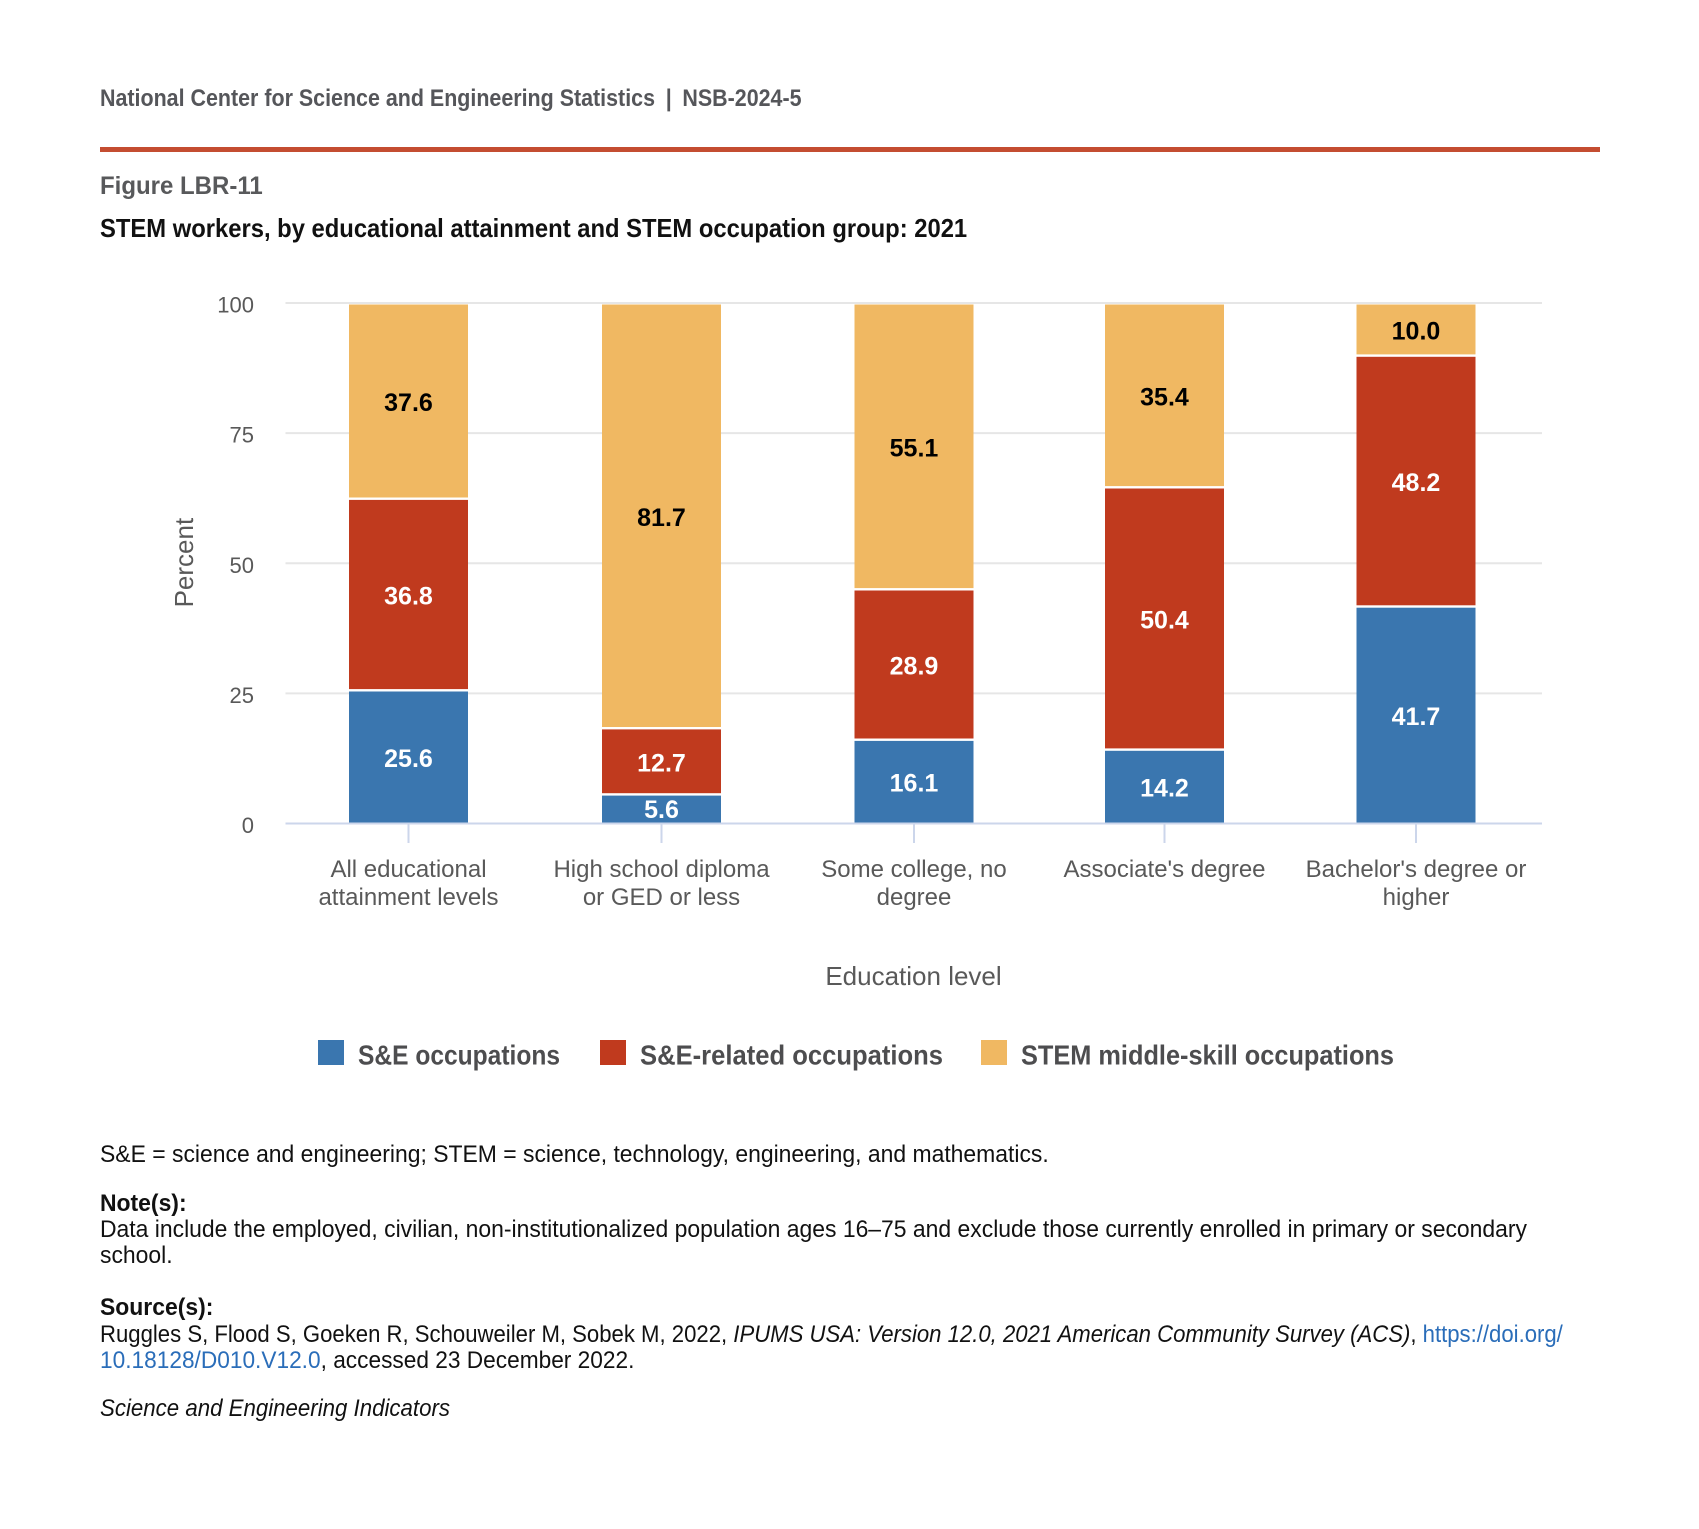 This screenshot has width=1699, height=1529. Describe the element at coordinates (408, 759) in the screenshot. I see `svg-text: 25.6` at that location.